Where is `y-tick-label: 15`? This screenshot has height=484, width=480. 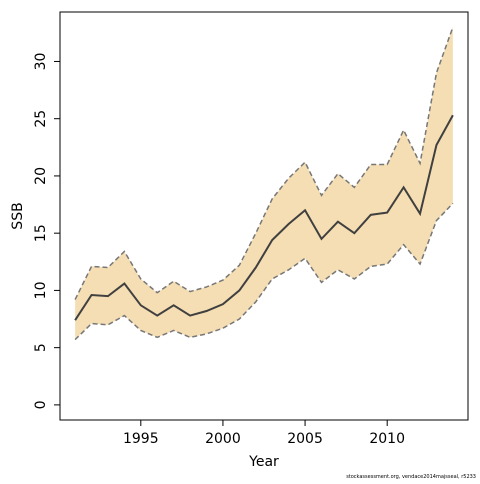 y-tick-label: 15 is located at coordinates (41, 233).